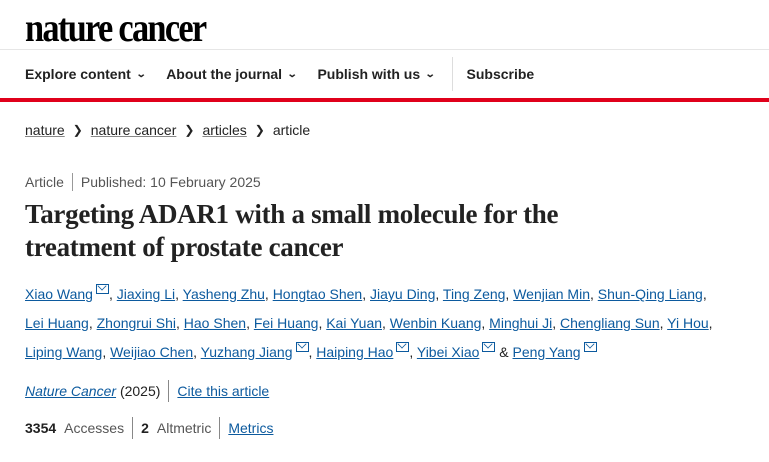 The height and width of the screenshot is (462, 769). Describe the element at coordinates (184, 428) in the screenshot. I see `altmetric-label: Altmetric` at that location.